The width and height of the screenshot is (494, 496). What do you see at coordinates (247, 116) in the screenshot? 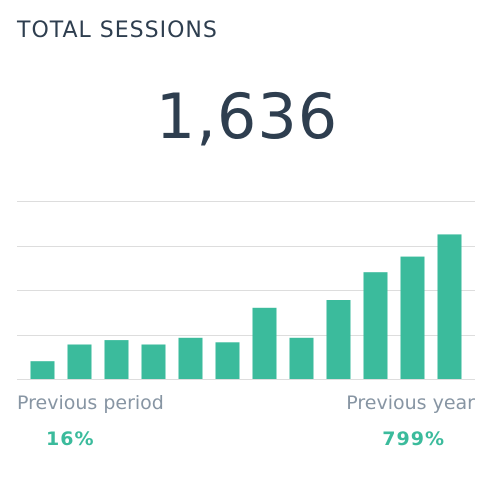
I see `total-sessions-value: 1,636` at bounding box center [247, 116].